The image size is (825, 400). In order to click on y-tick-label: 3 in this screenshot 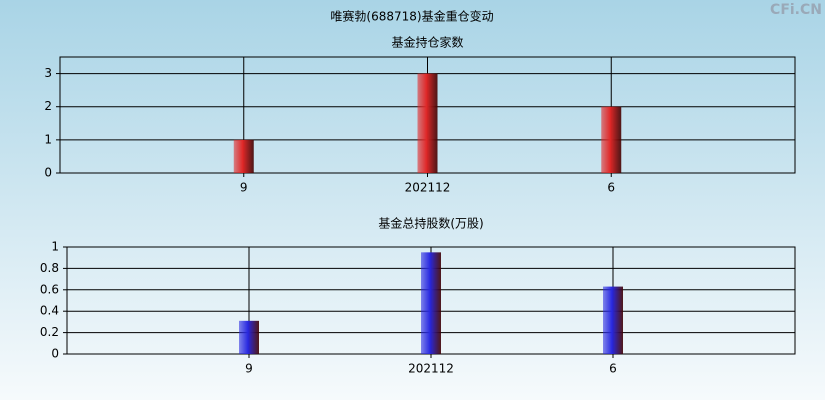, I will do `click(48, 73)`.